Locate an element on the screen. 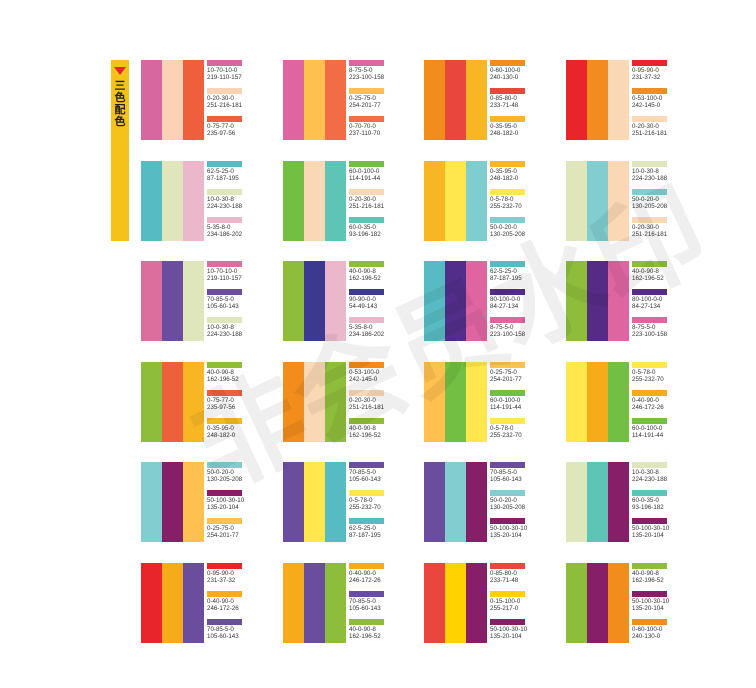  rgb-value: 114-191-44 is located at coordinates (506, 408).